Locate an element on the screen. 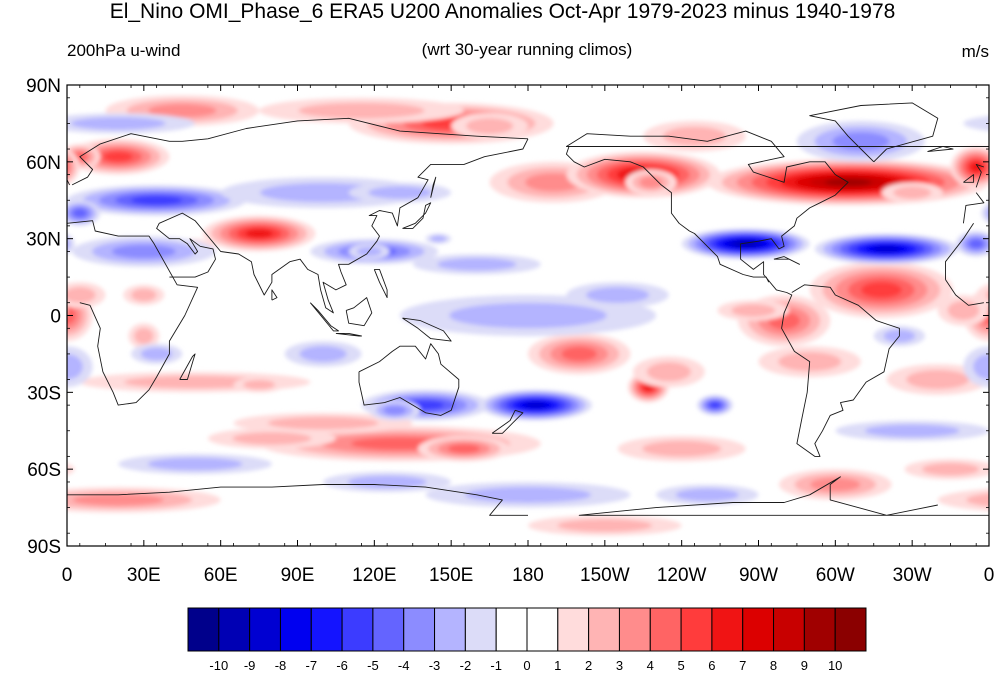 The width and height of the screenshot is (1005, 676). x-tick-label: 30E is located at coordinates (144, 575).